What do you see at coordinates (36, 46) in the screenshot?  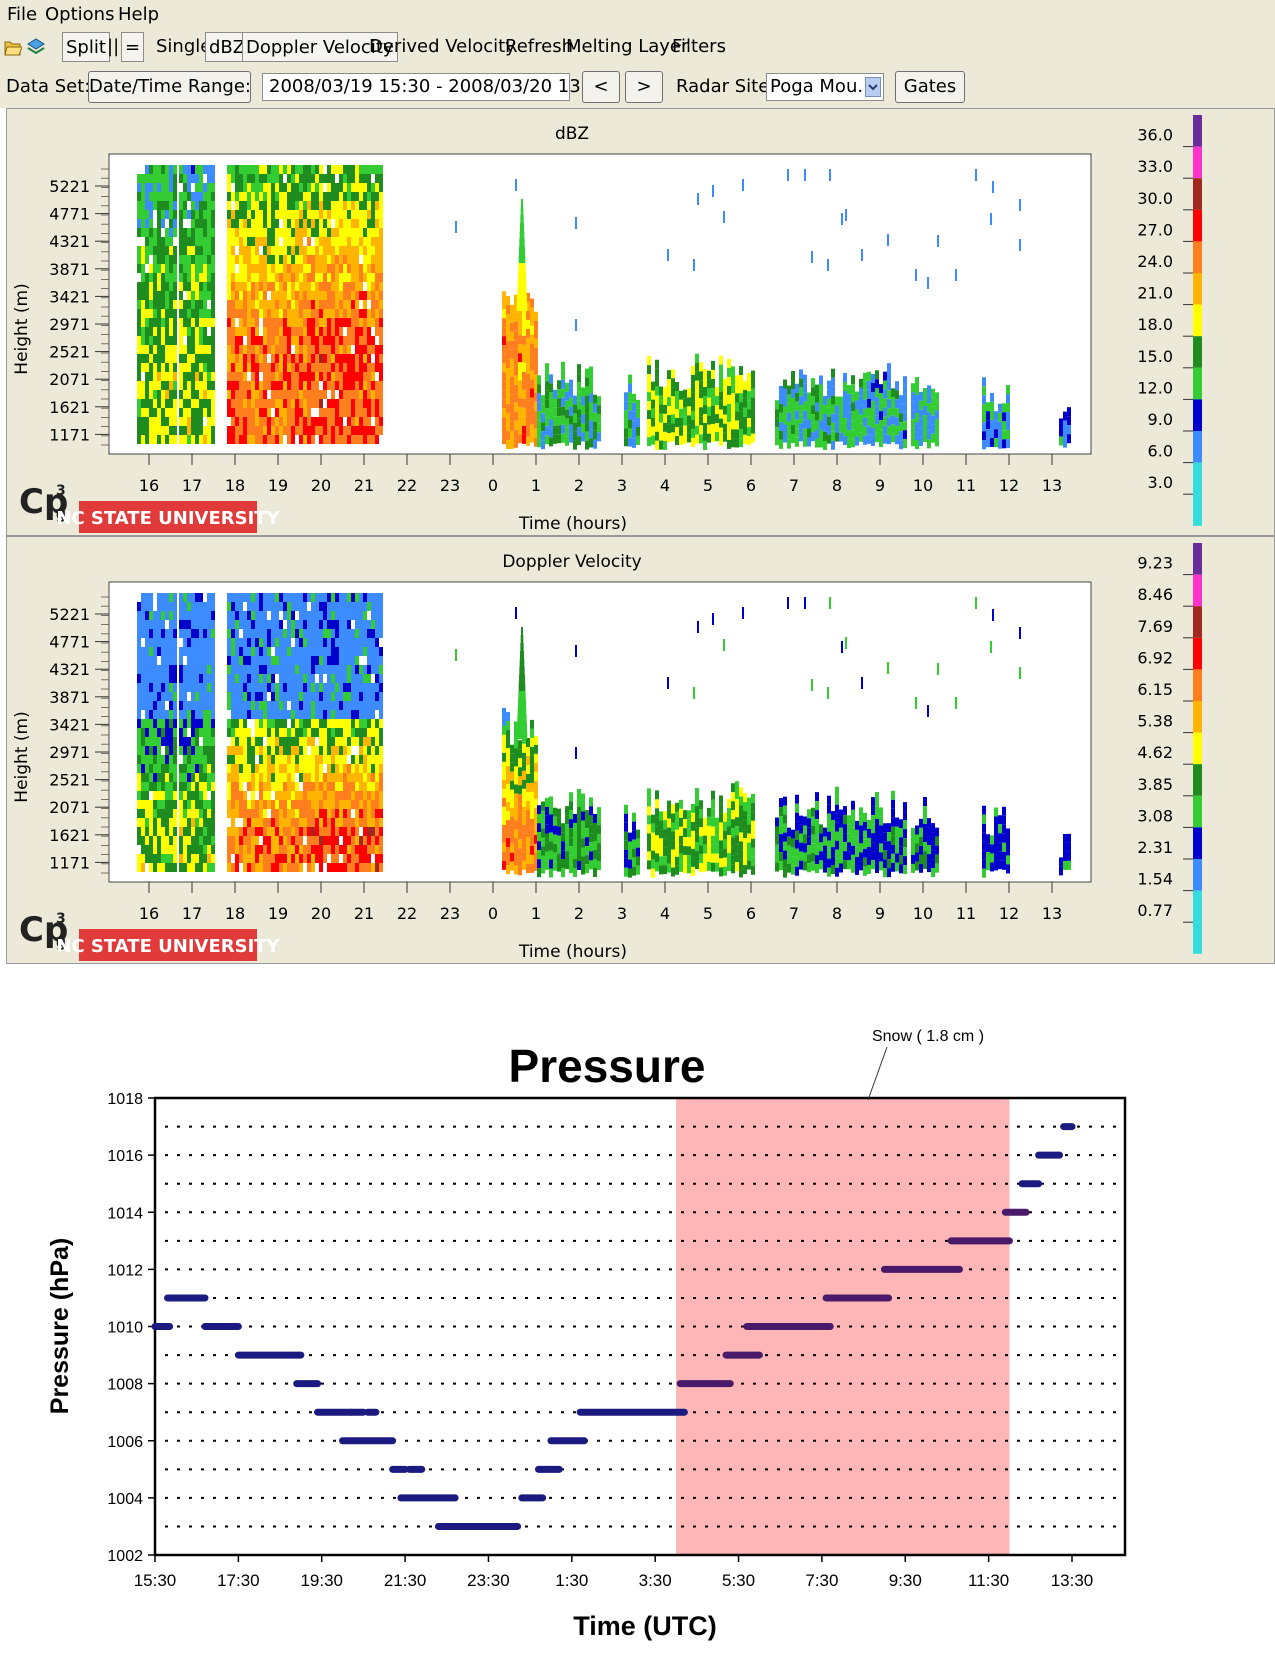 I see `layers-icon` at bounding box center [36, 46].